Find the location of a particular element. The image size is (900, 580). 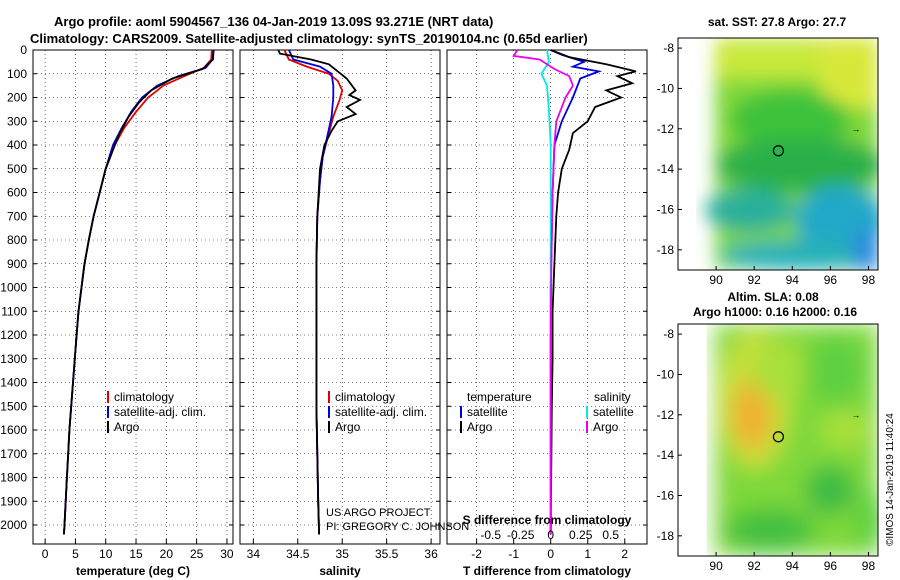

temperature-series is located at coordinates (139, 292).